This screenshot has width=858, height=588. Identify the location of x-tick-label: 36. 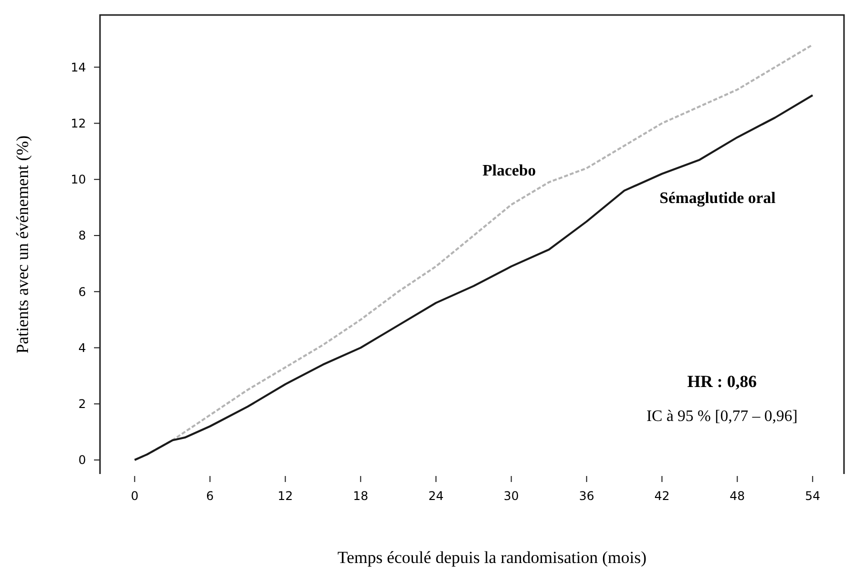
(586, 496).